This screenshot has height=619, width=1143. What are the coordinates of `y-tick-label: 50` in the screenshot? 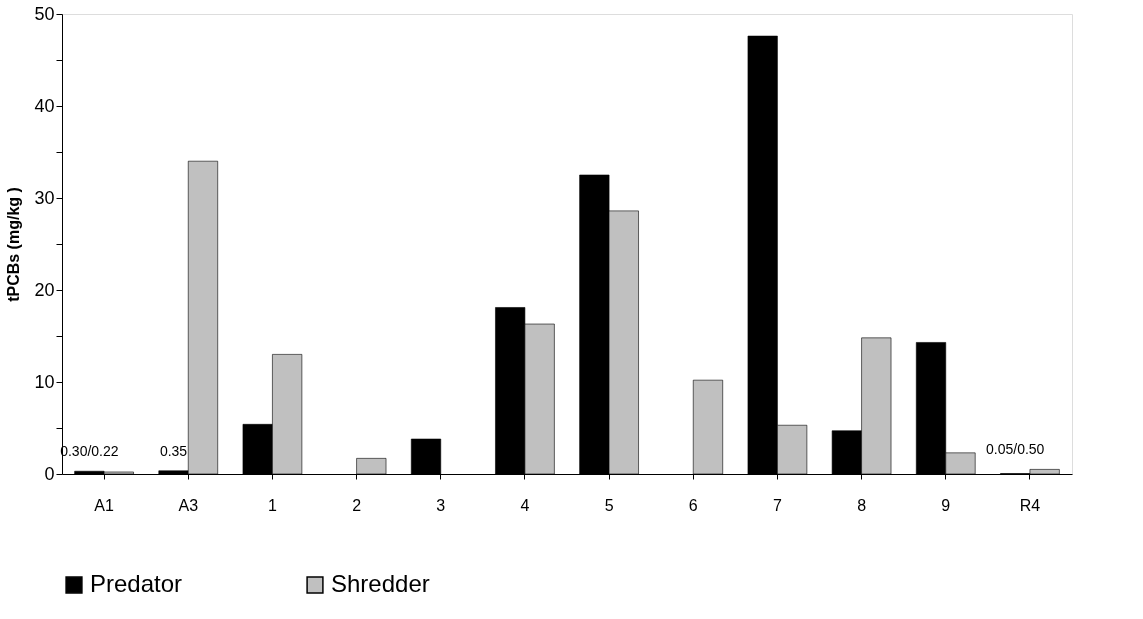 It's located at (44, 13).